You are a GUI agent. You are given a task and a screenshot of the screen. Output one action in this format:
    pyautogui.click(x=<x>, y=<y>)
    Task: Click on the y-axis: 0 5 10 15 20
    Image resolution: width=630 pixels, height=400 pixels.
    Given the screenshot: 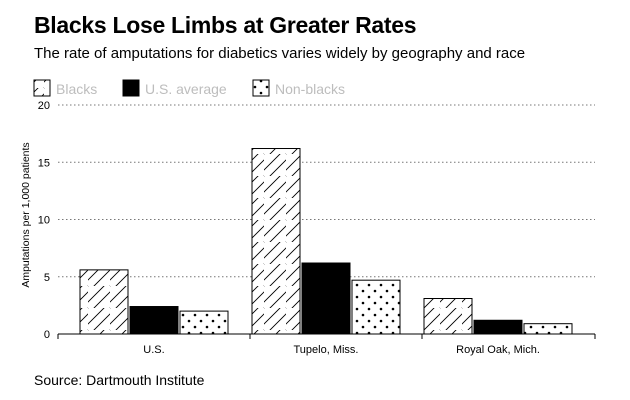 What is the action you would take?
    pyautogui.click(x=44, y=220)
    